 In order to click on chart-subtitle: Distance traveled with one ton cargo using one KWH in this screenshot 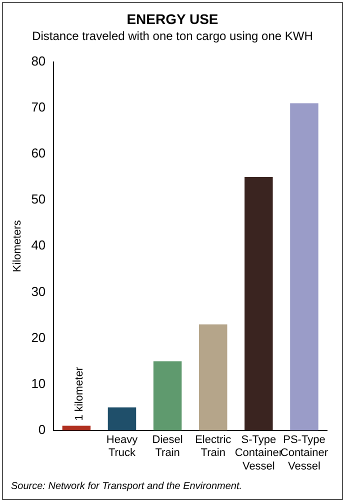, I will do `click(172, 36)`.